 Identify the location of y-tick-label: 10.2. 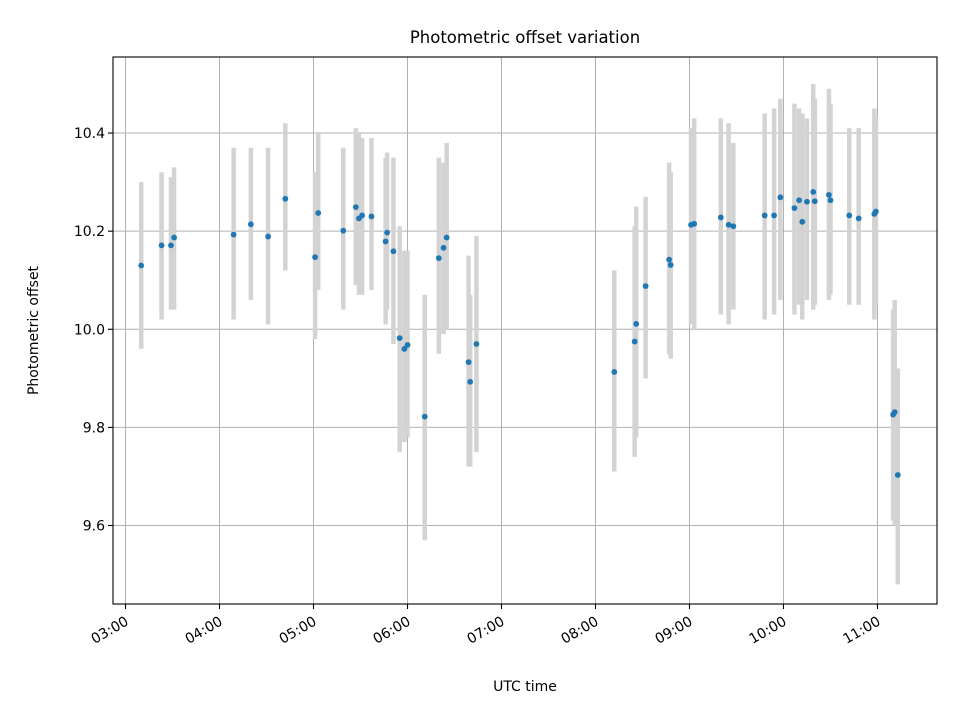
(89, 232).